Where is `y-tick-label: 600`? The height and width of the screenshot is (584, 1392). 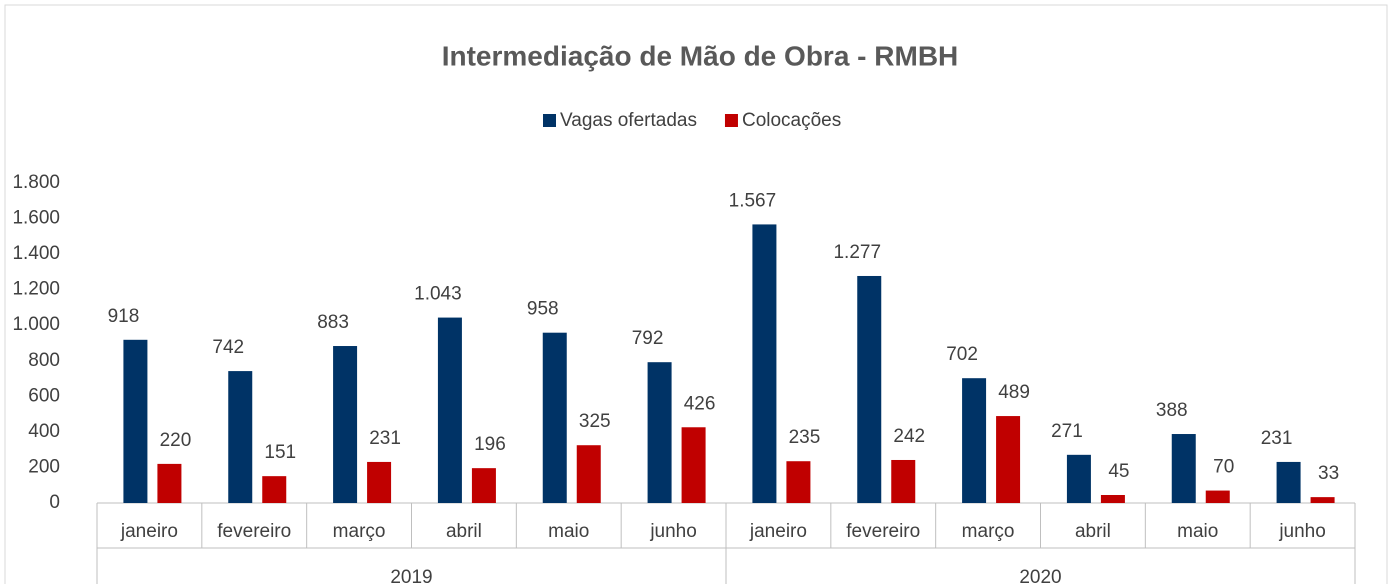
y-tick-label: 600 is located at coordinates (44, 395).